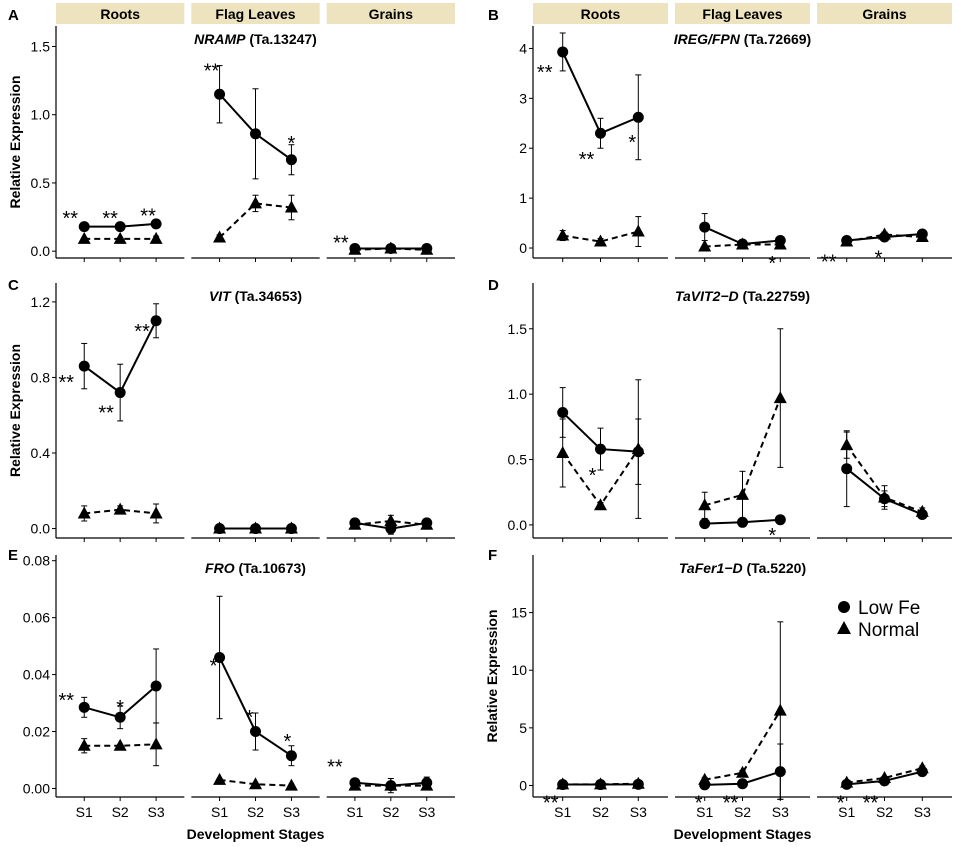 Image resolution: width=957 pixels, height=847 pixels. Describe the element at coordinates (519, 670) in the screenshot. I see `y-tick-label: 10` at that location.